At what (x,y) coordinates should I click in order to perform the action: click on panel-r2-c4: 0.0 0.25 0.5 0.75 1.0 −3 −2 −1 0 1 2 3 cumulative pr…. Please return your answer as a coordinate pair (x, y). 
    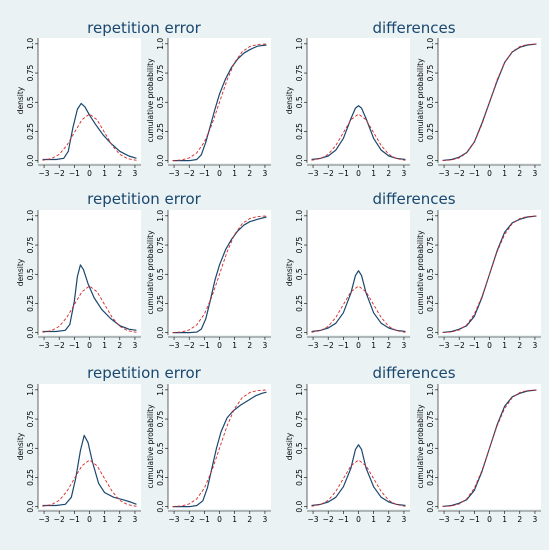
    Looking at the image, I should click on (478, 280).